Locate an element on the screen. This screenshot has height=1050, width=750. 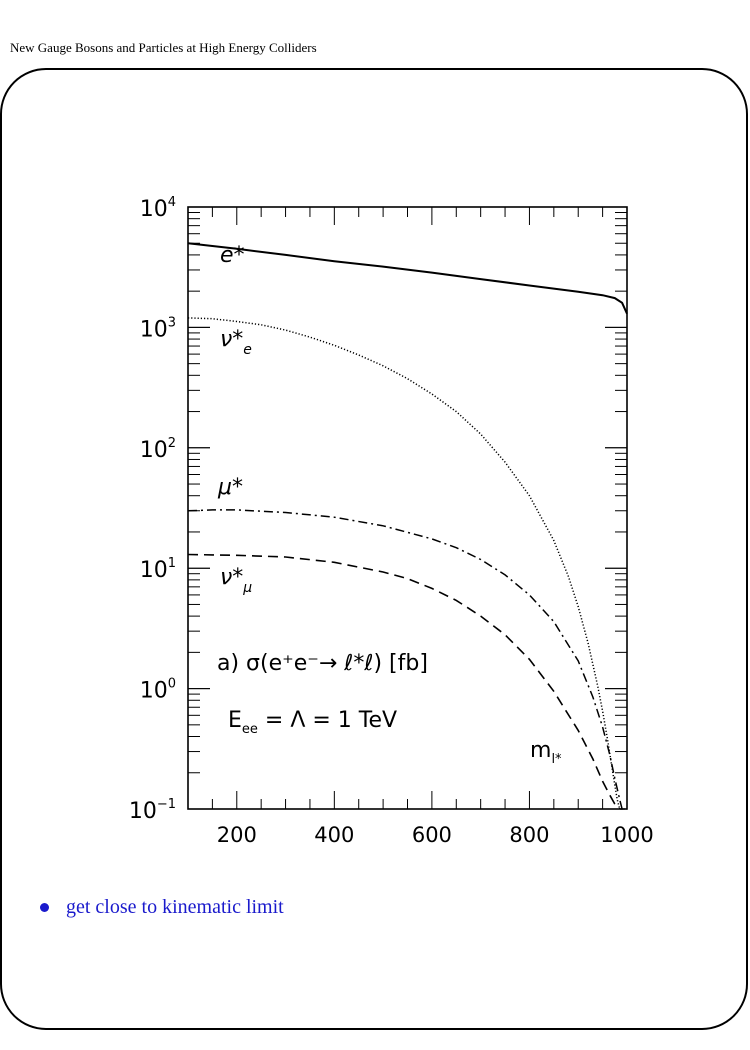
series-label-3: ν*μ is located at coordinates (236, 580).